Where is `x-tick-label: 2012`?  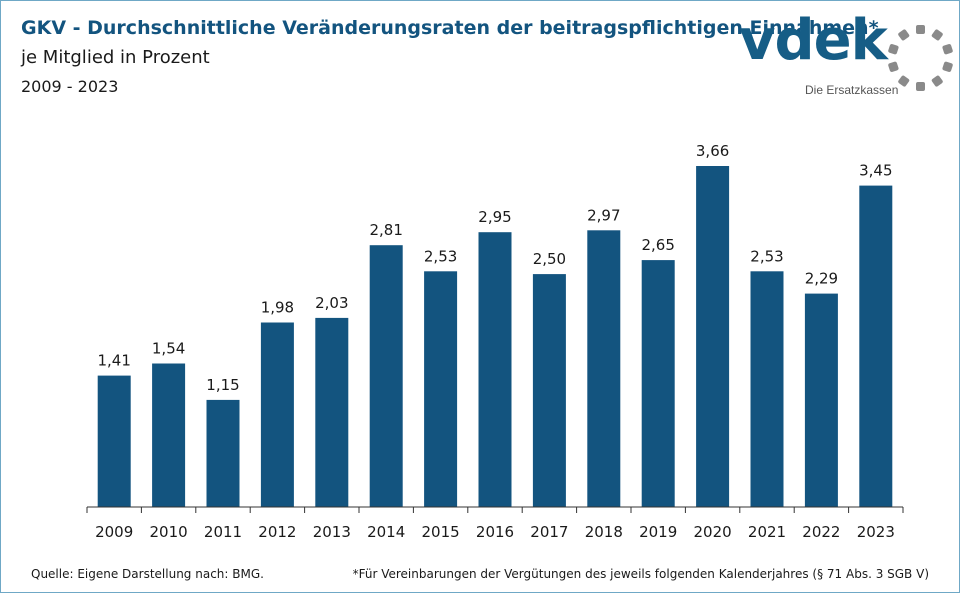
x-tick-label: 2012 is located at coordinates (277, 532).